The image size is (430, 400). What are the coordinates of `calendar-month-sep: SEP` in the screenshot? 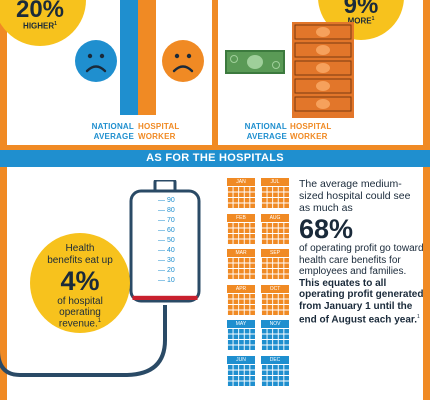 It's located at (275, 264).